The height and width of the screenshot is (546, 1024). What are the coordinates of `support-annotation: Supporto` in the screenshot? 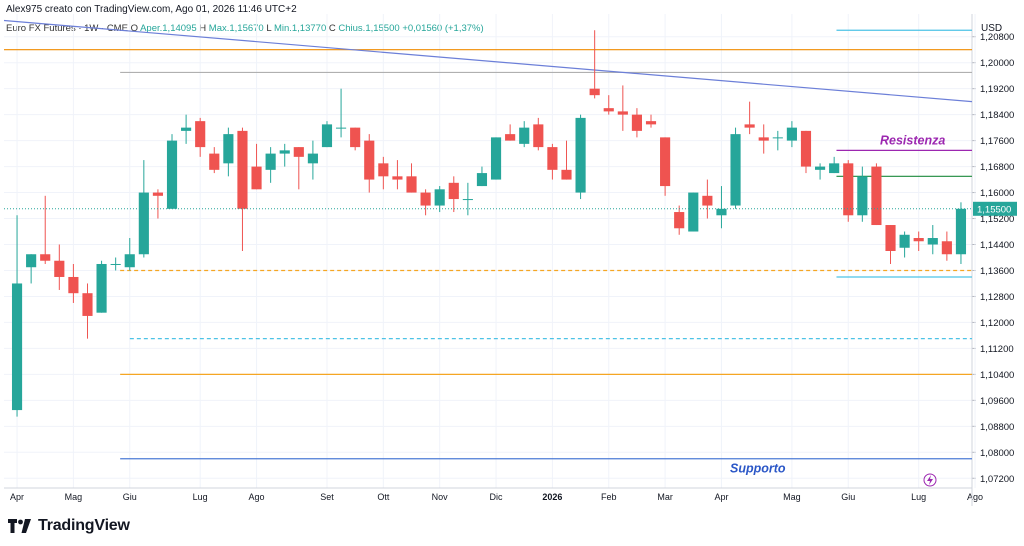 It's located at (758, 469).